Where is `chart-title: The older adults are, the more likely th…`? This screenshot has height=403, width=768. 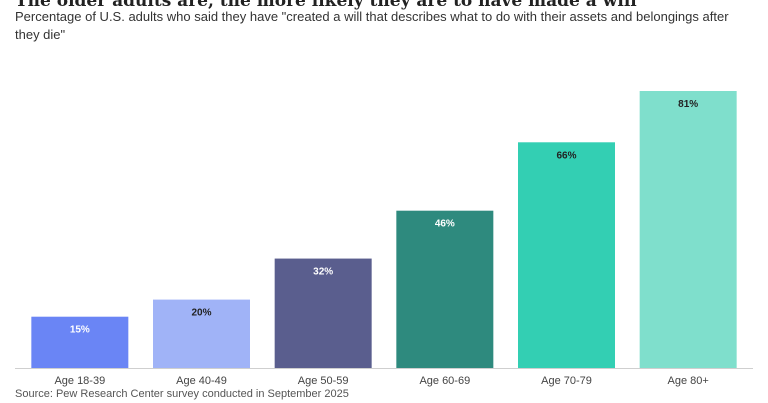 chart-title: The older adults are, the more likely th… is located at coordinates (326, 5).